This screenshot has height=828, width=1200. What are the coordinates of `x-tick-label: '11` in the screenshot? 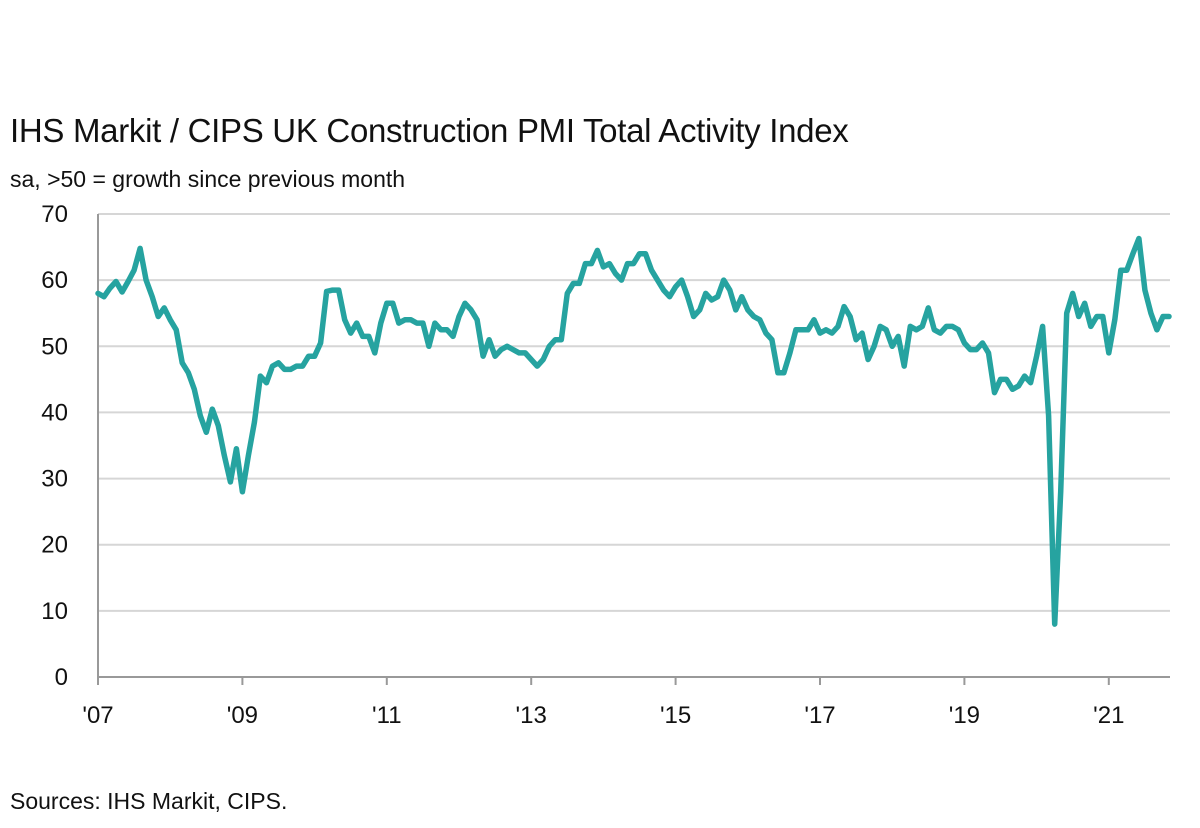 It's located at (387, 715).